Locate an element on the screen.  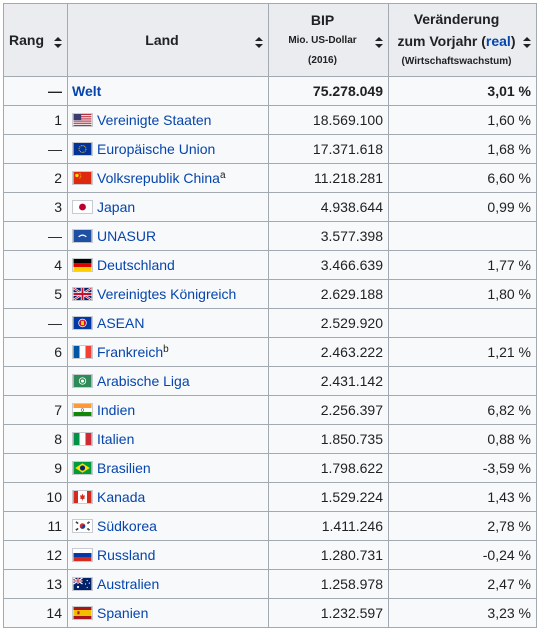
country-link: Arabische Liga is located at coordinates (143, 381).